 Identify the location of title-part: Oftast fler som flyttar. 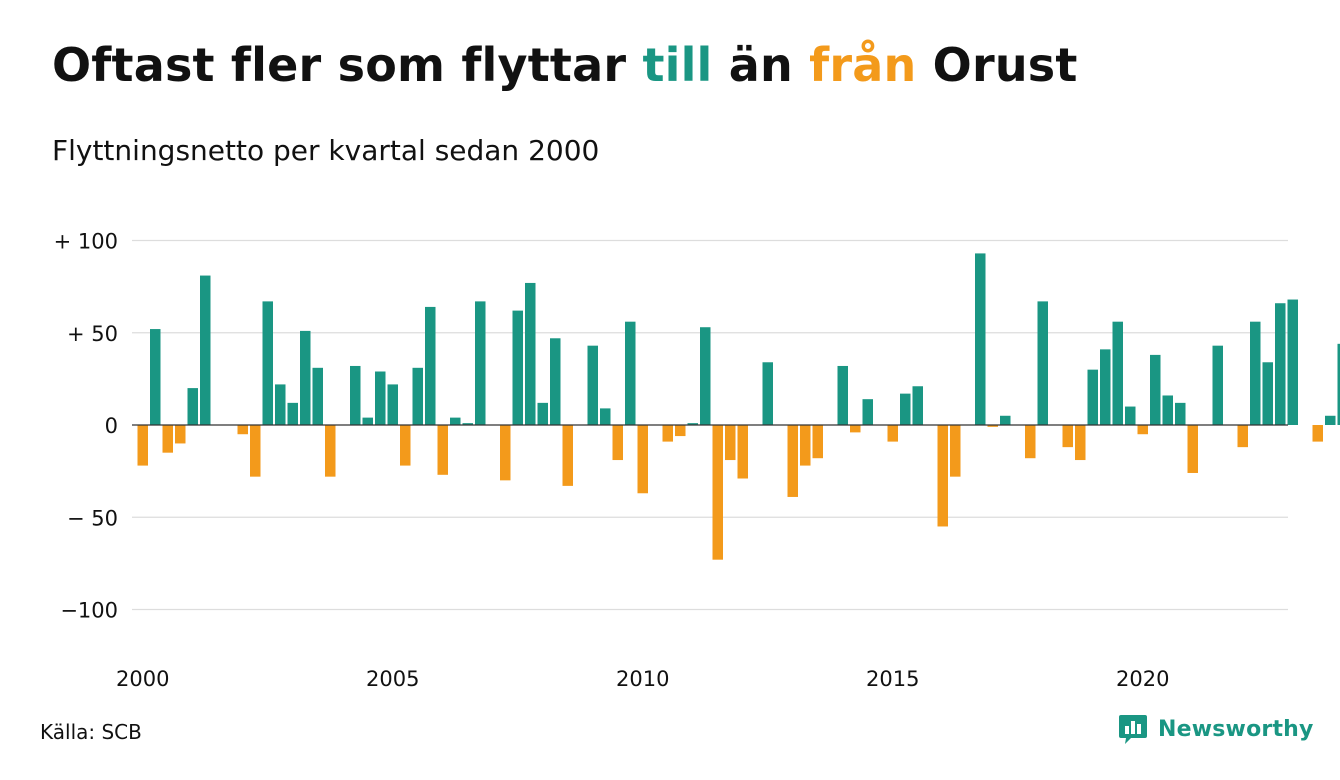
(347, 65).